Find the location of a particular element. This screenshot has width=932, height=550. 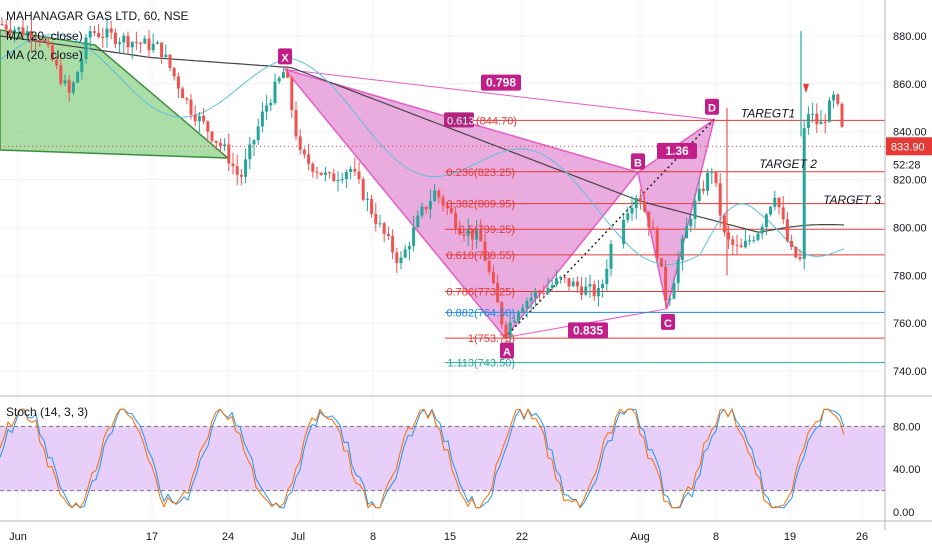

countdown-value: 52:28 is located at coordinates (907, 165).